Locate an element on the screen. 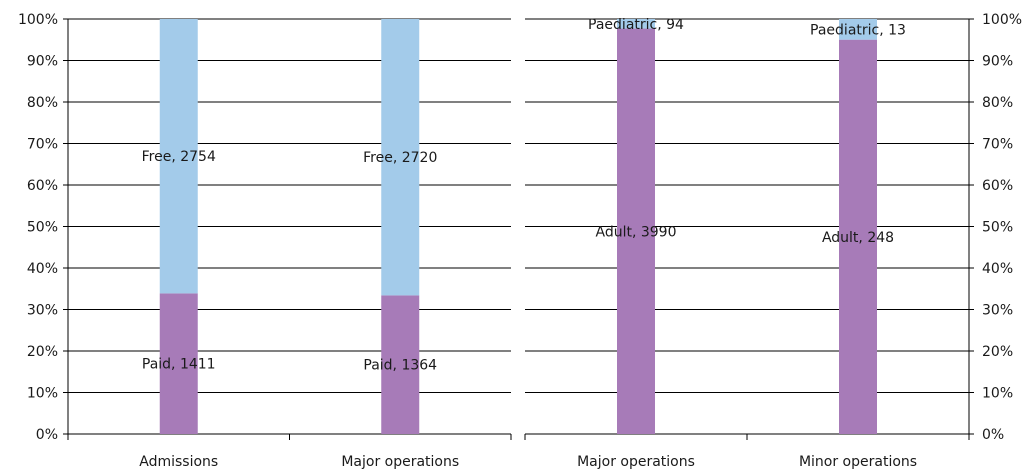 The height and width of the screenshot is (473, 1026). left-y-tick-label: 20% is located at coordinates (42, 352).